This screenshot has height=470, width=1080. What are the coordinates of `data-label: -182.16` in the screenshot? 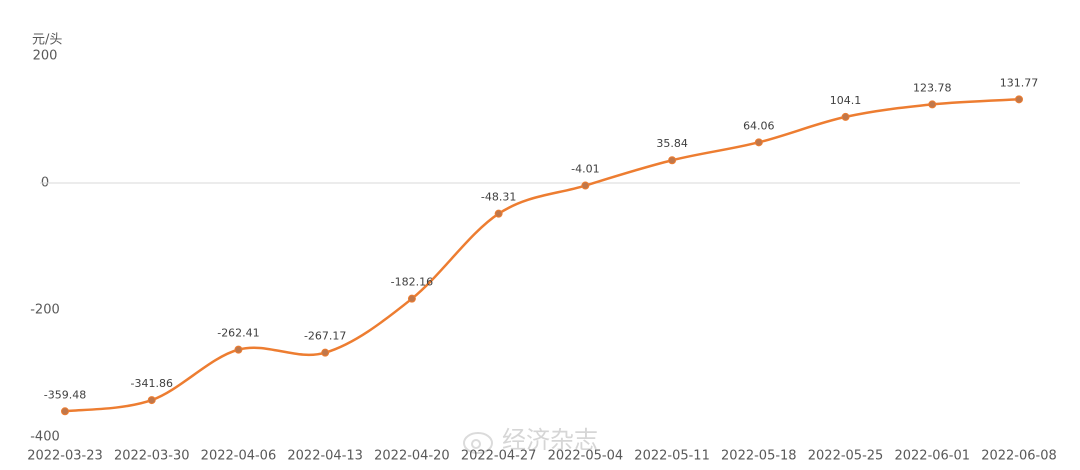 It's located at (412, 282).